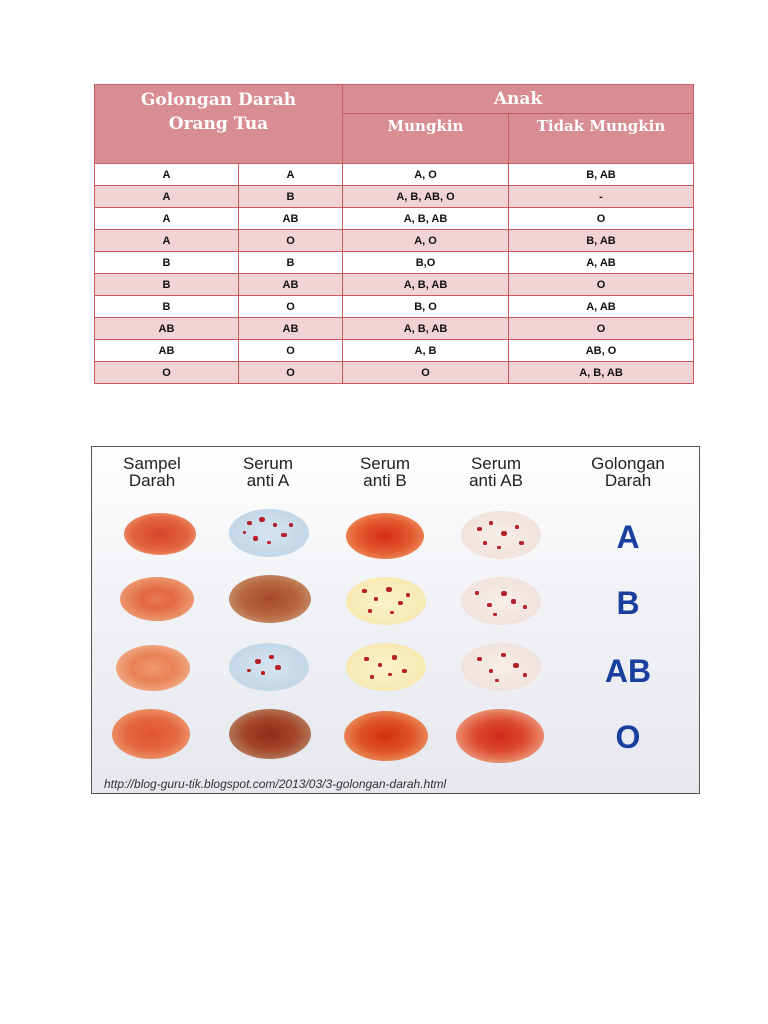  What do you see at coordinates (601, 306) in the screenshot?
I see `impossible-cell: A, AB` at bounding box center [601, 306].